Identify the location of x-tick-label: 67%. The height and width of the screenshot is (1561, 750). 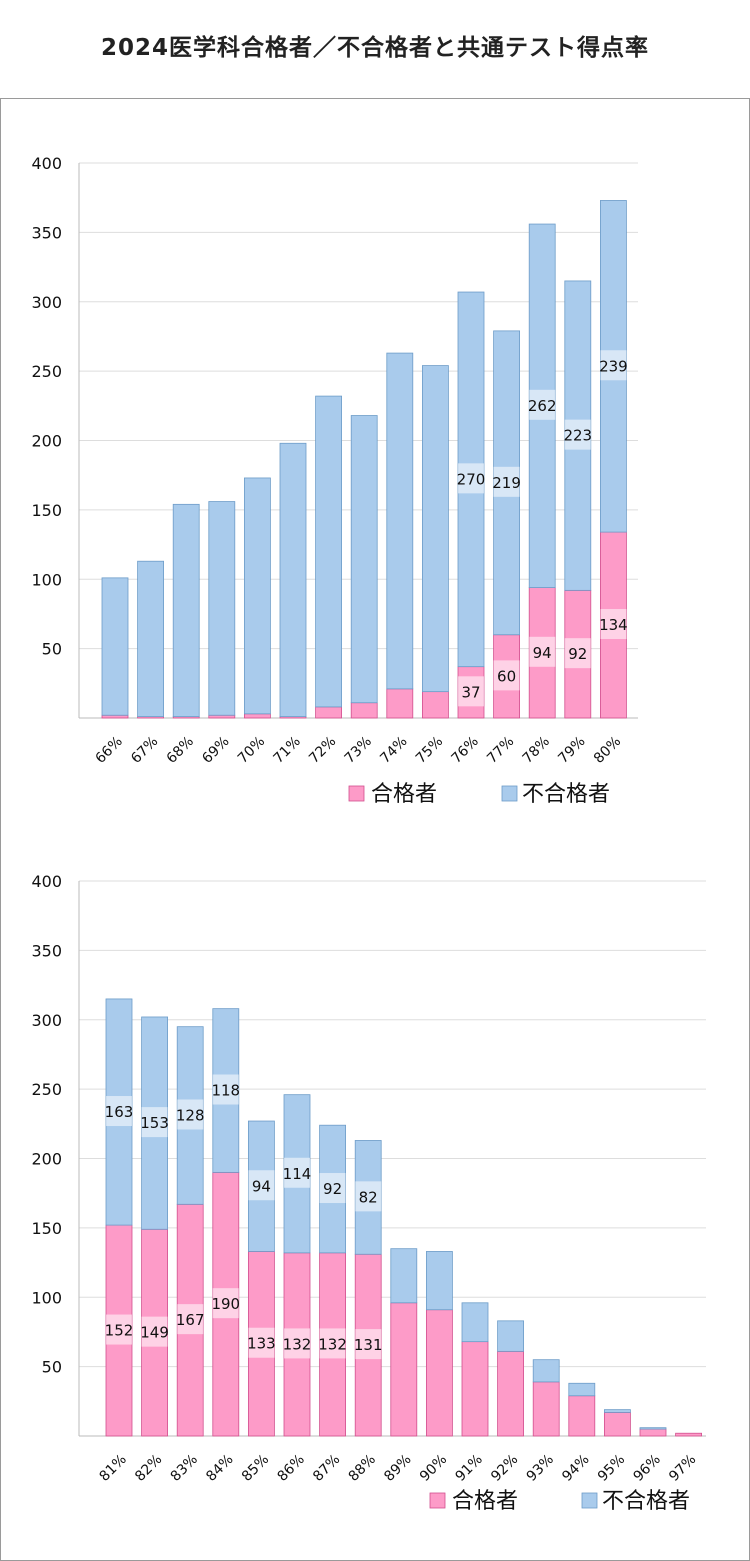
(144, 750).